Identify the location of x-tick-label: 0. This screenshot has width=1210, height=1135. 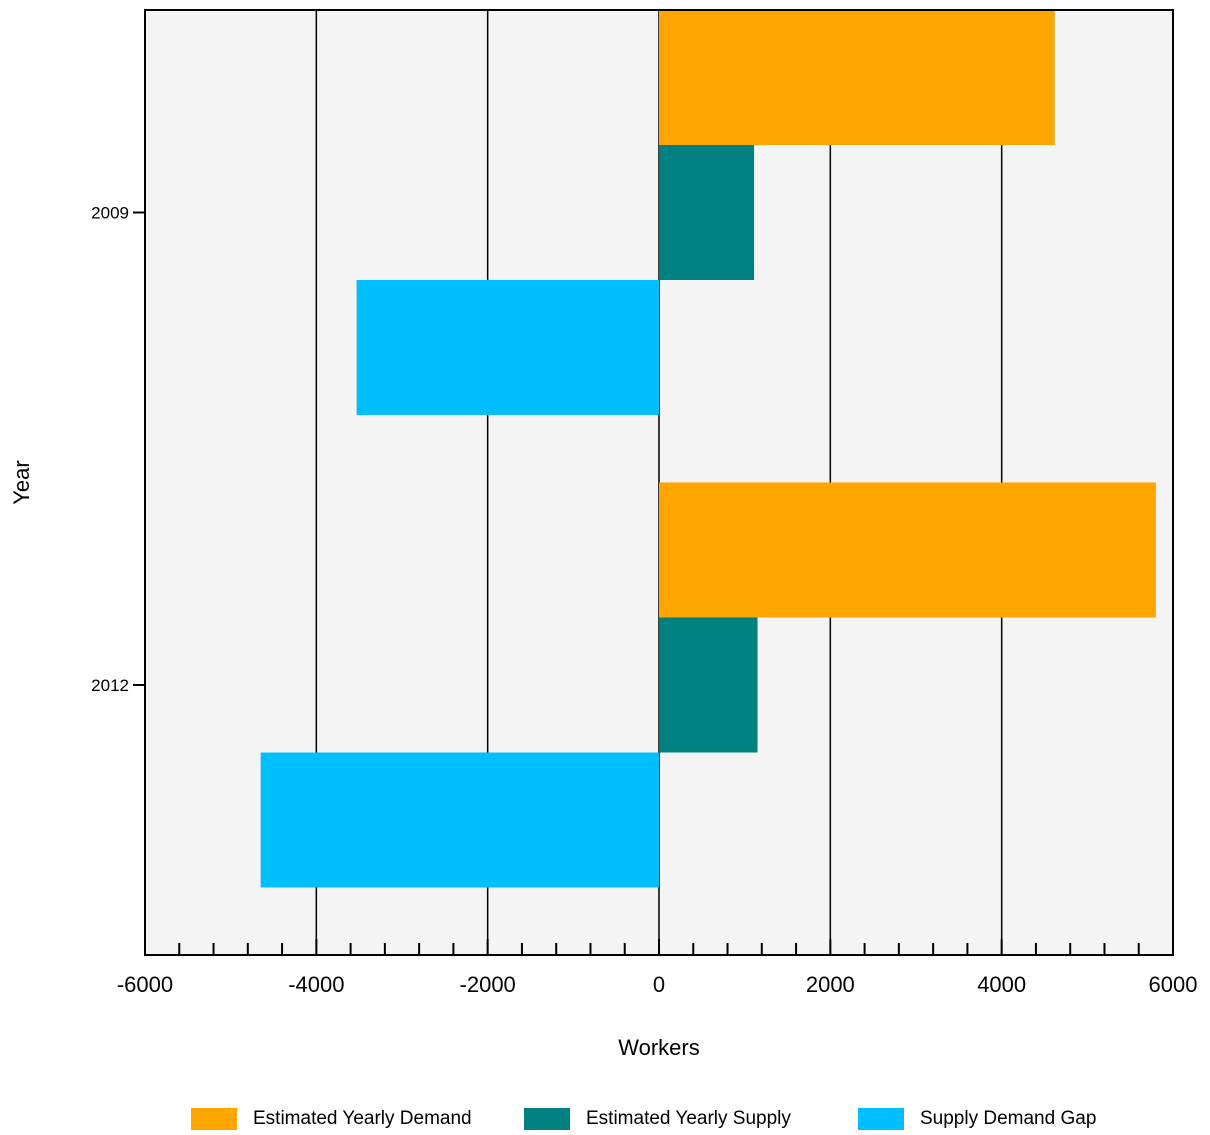
(659, 984).